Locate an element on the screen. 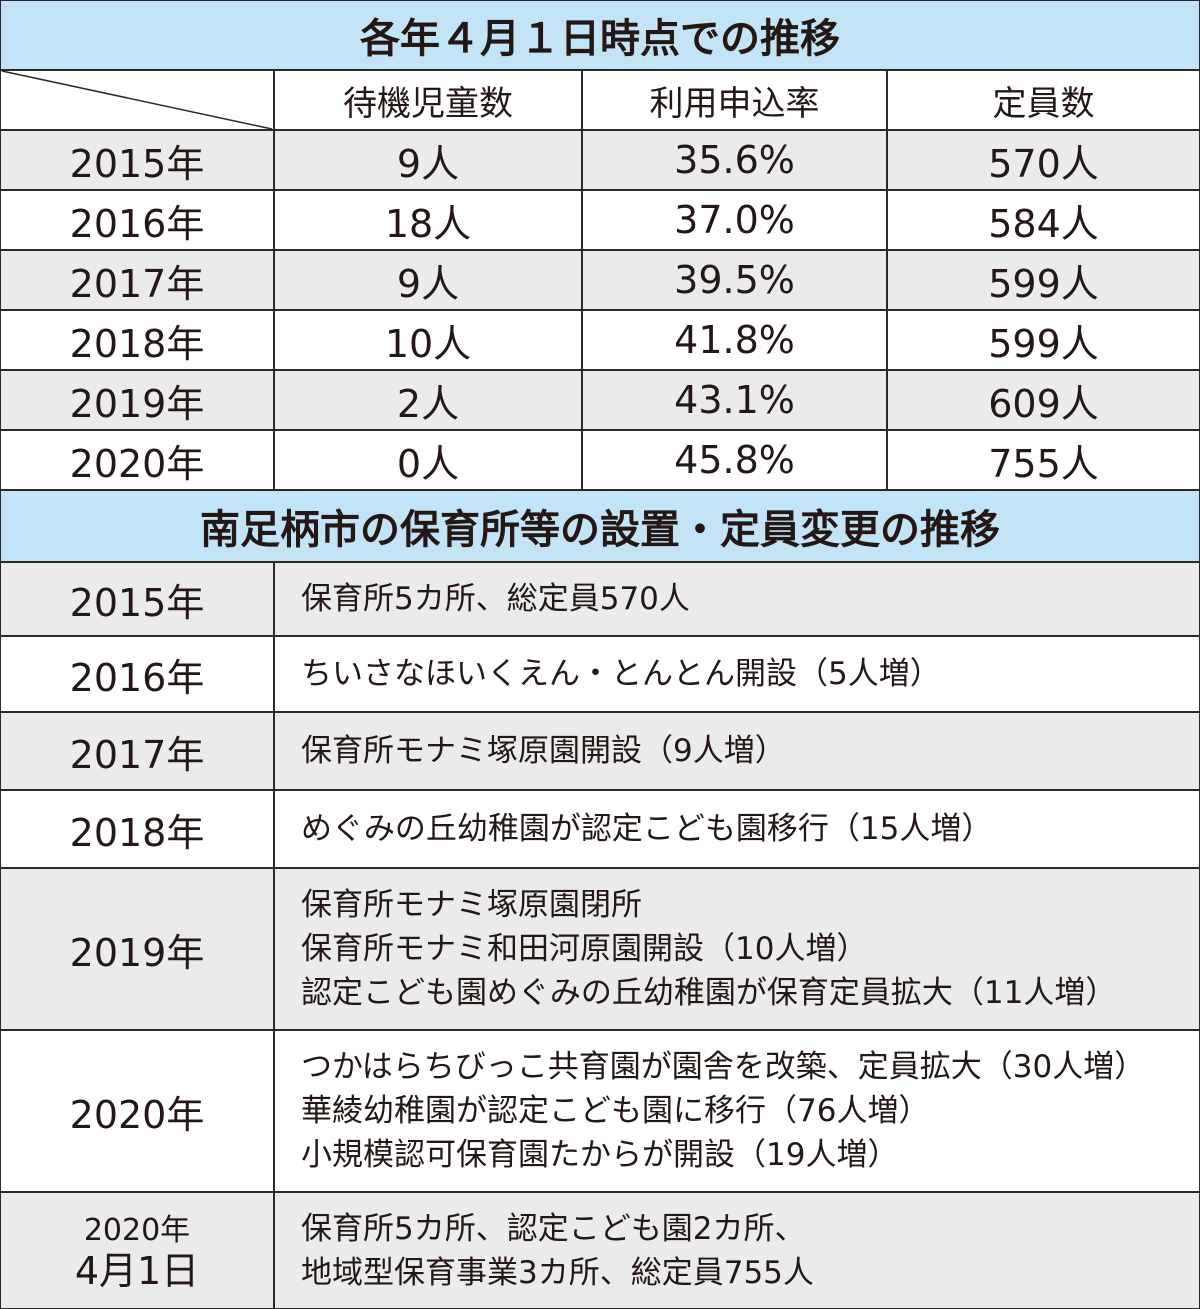  cell-text: 0人 is located at coordinates (428, 463).